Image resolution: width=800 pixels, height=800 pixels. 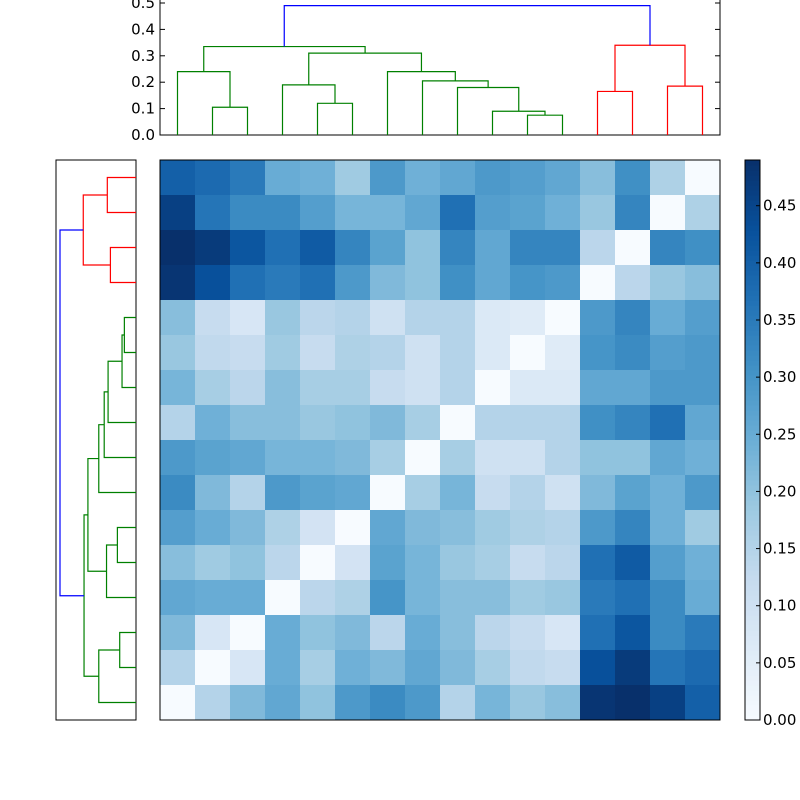 I want to click on y-tick-label: 0.0, so click(x=143, y=135).